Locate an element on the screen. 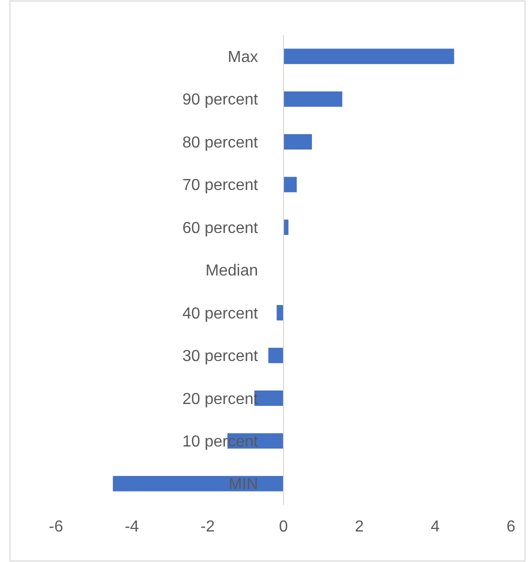 The height and width of the screenshot is (562, 532). x-tick-label: 0 is located at coordinates (283, 527).